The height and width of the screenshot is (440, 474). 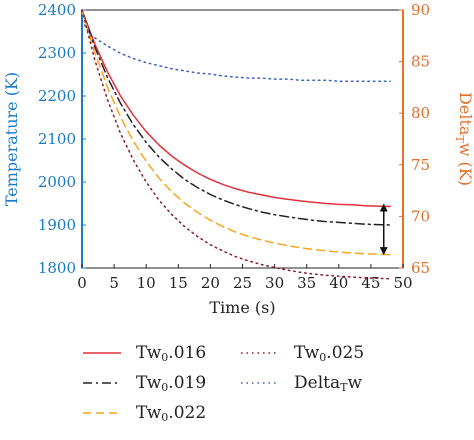 I want to click on legend-item-1: Tw0.016, so click(x=144, y=353).